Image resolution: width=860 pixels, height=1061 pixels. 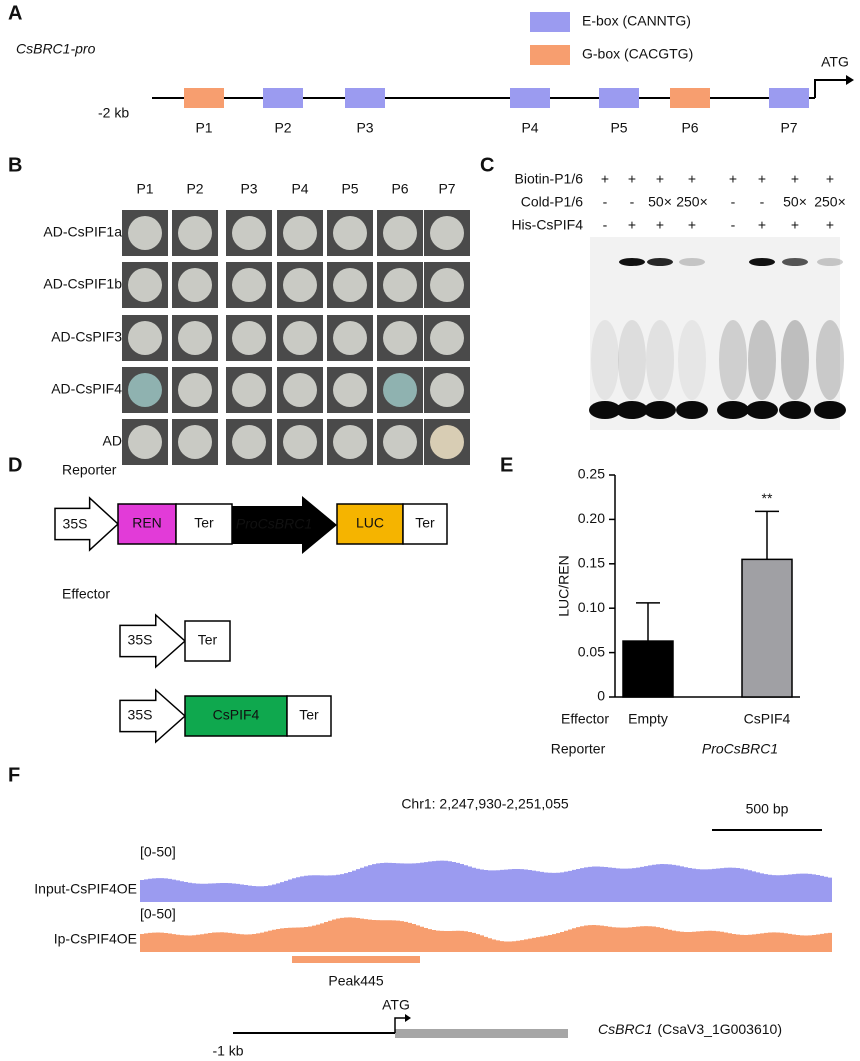 What do you see at coordinates (144, 189) in the screenshot?
I see `column-label: P1` at bounding box center [144, 189].